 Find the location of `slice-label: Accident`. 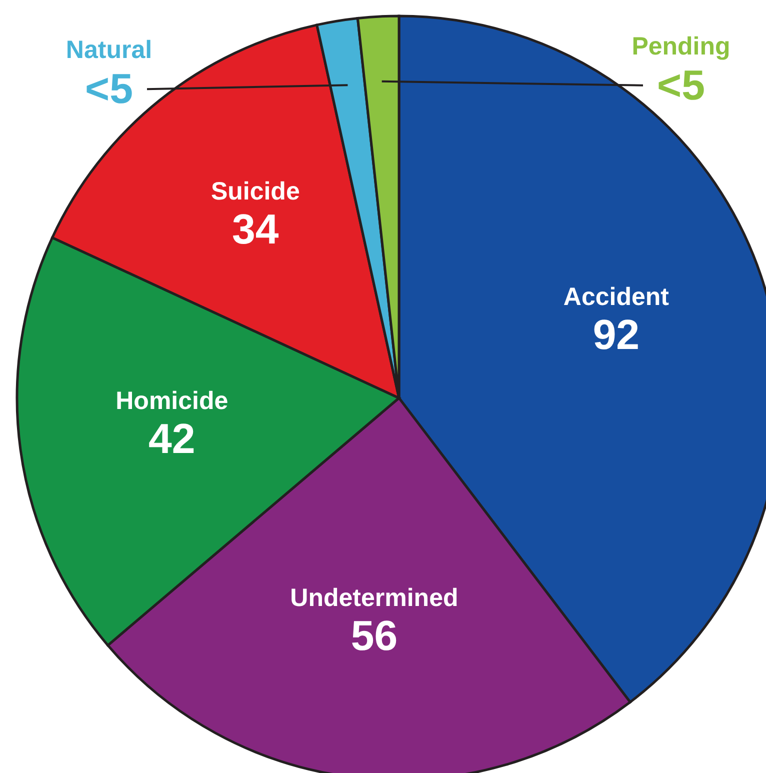

slice-label: Accident is located at coordinates (616, 296).